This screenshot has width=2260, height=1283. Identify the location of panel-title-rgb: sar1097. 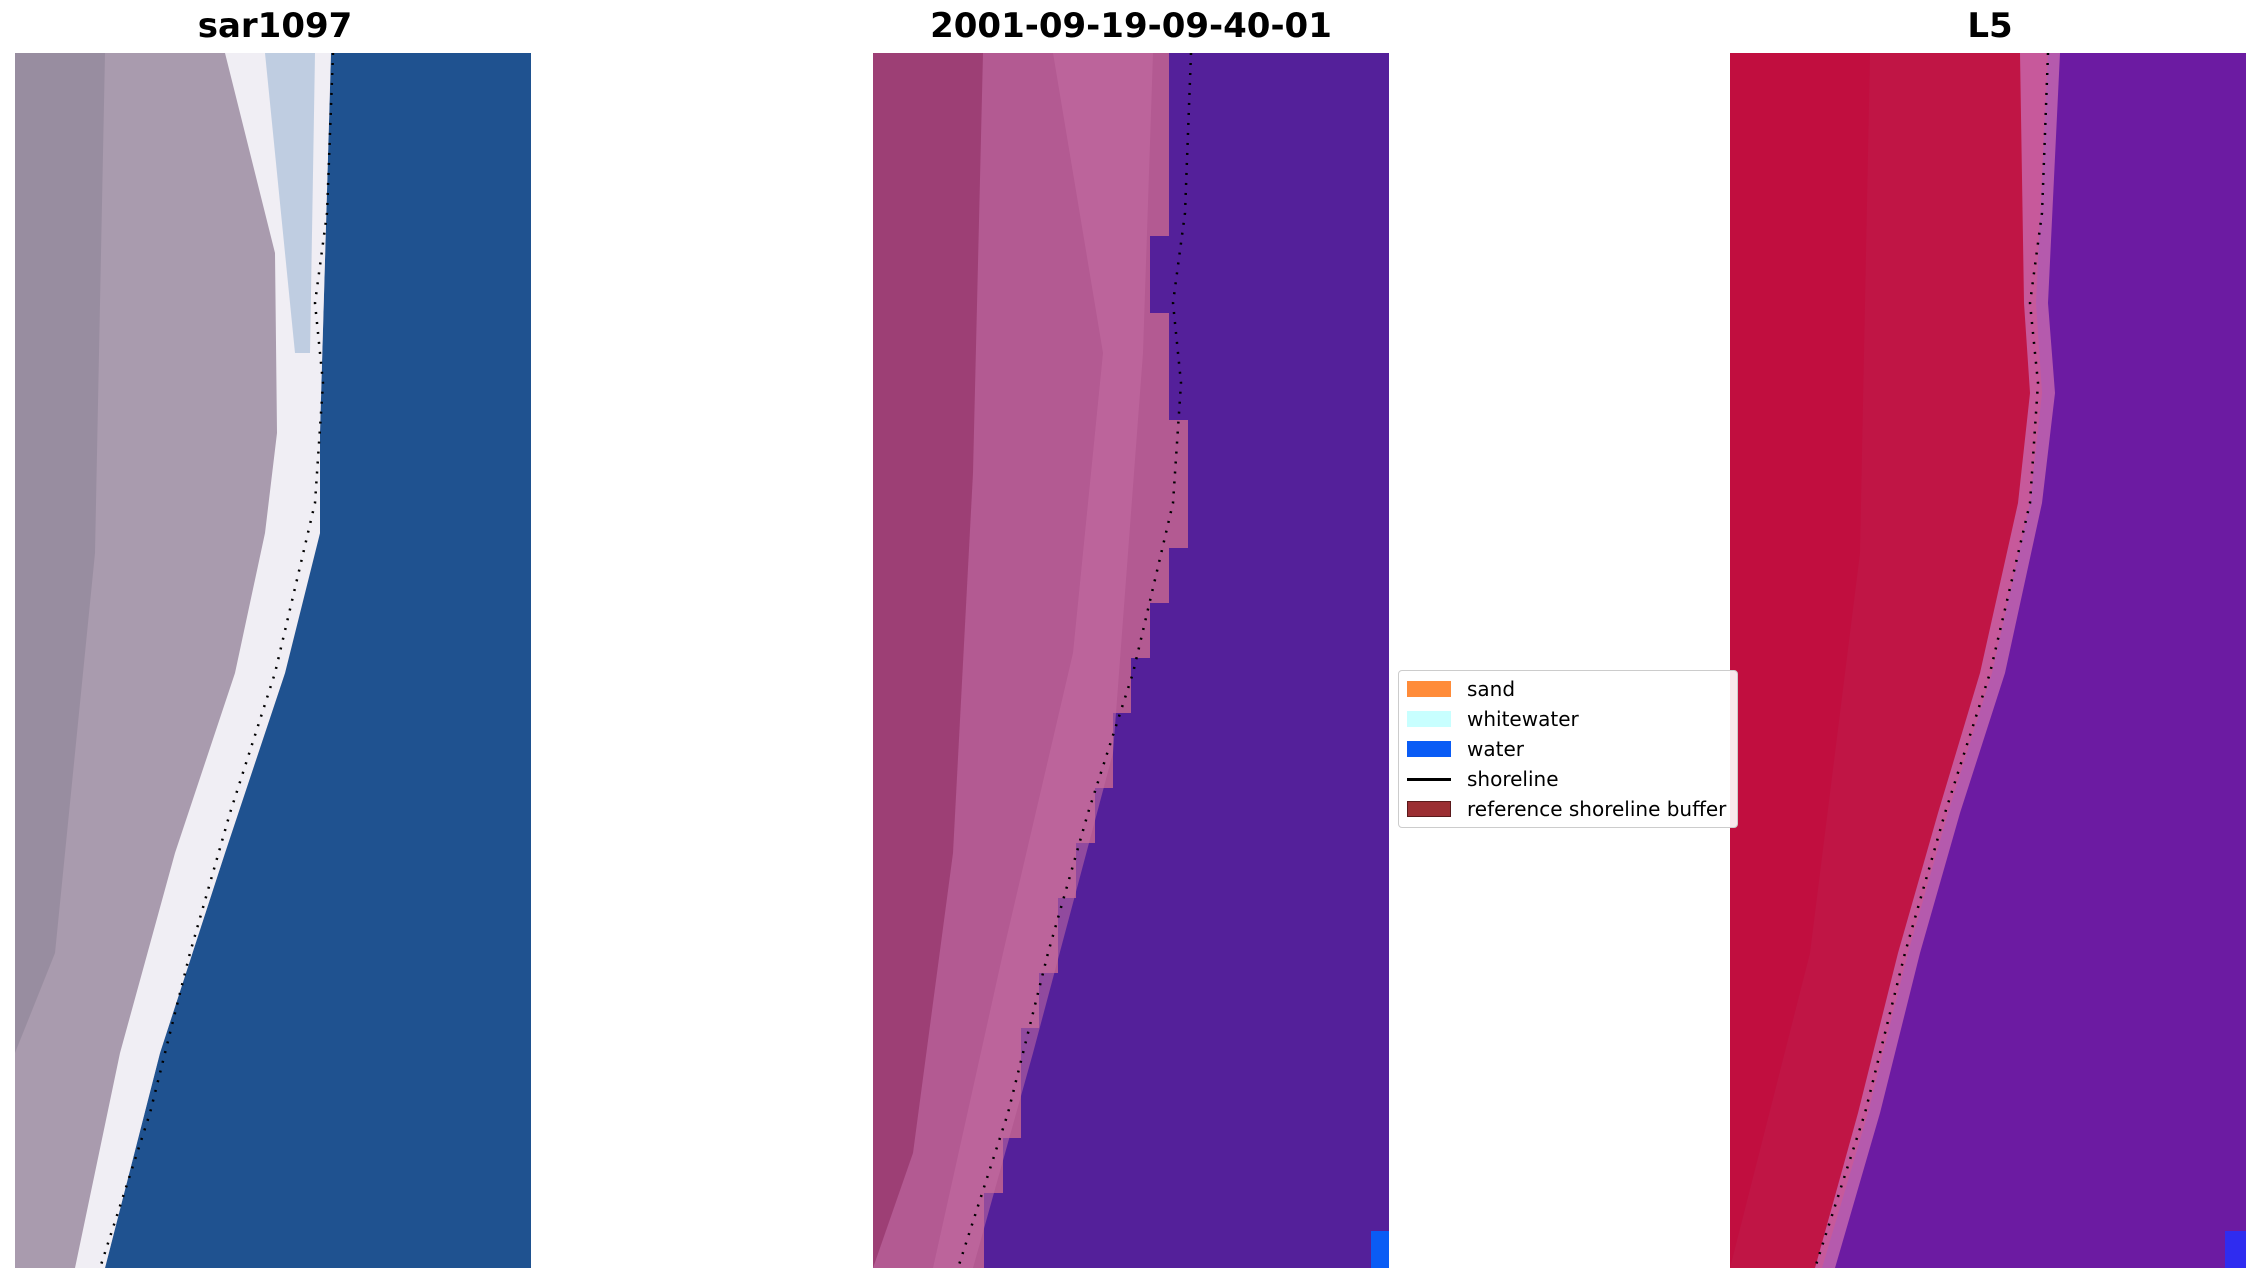
(275, 26).